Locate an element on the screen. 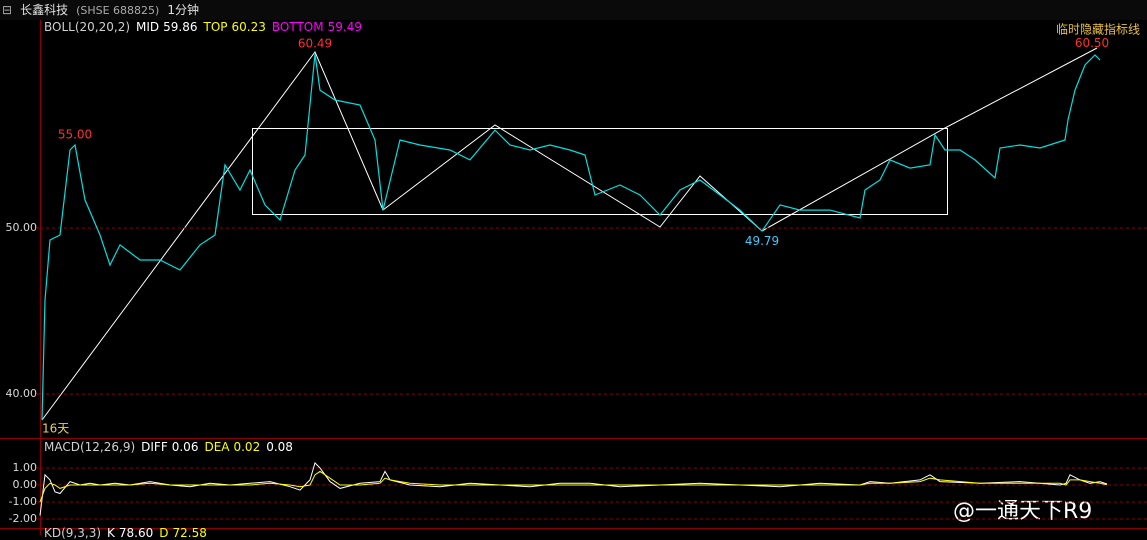  range-box is located at coordinates (600, 171).